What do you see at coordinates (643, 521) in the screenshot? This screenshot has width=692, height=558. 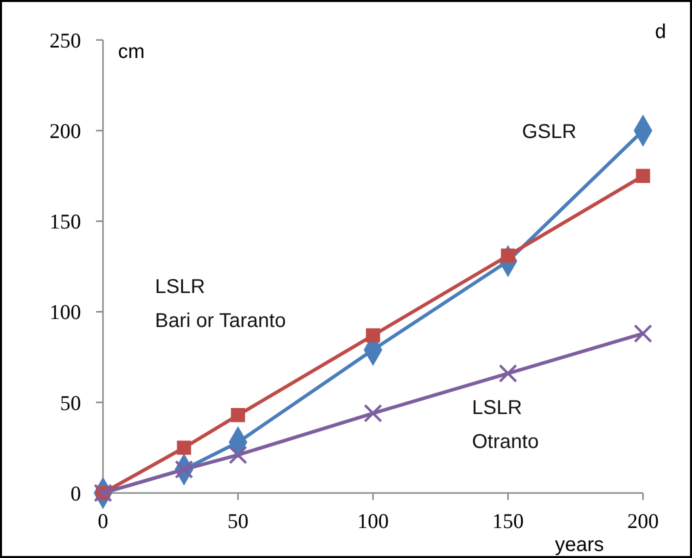 I see `x-tick-label: 200` at bounding box center [643, 521].